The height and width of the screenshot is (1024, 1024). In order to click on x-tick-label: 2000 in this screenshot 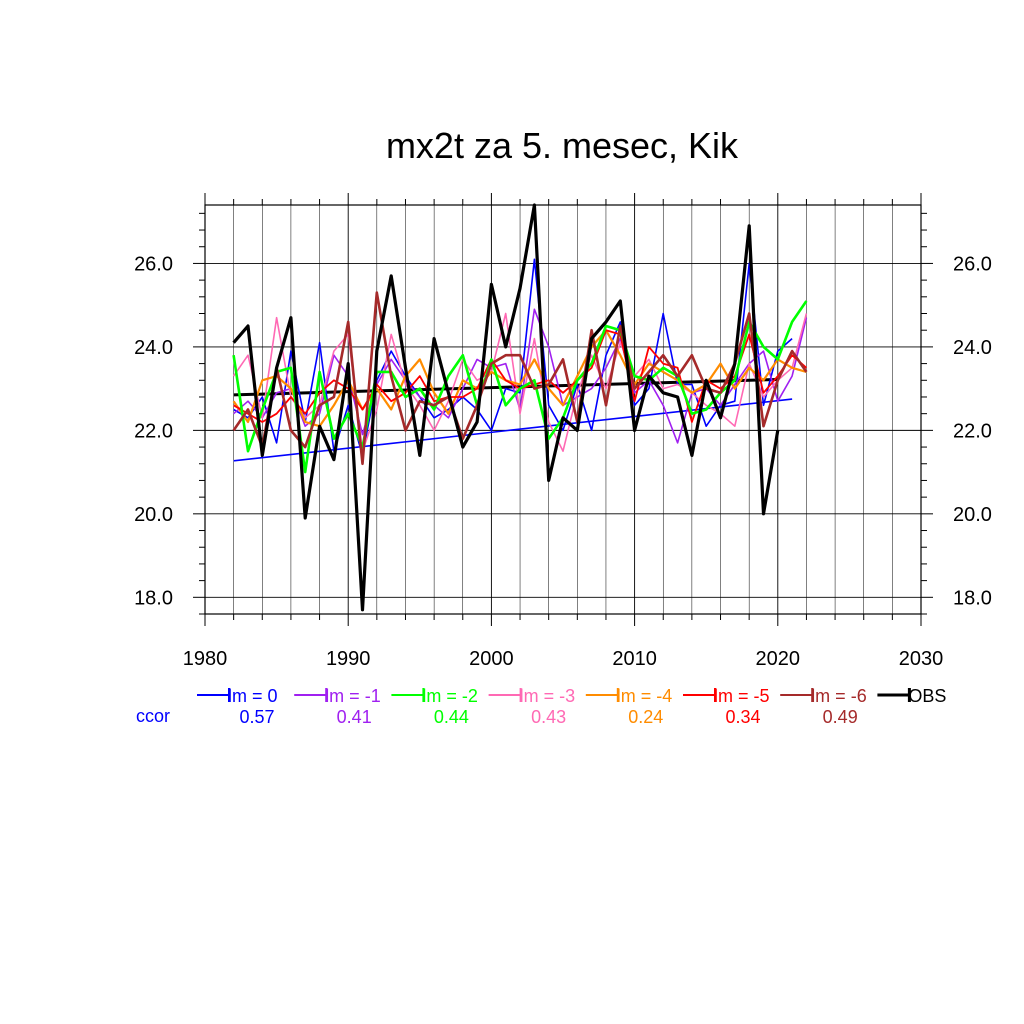, I will do `click(491, 659)`.